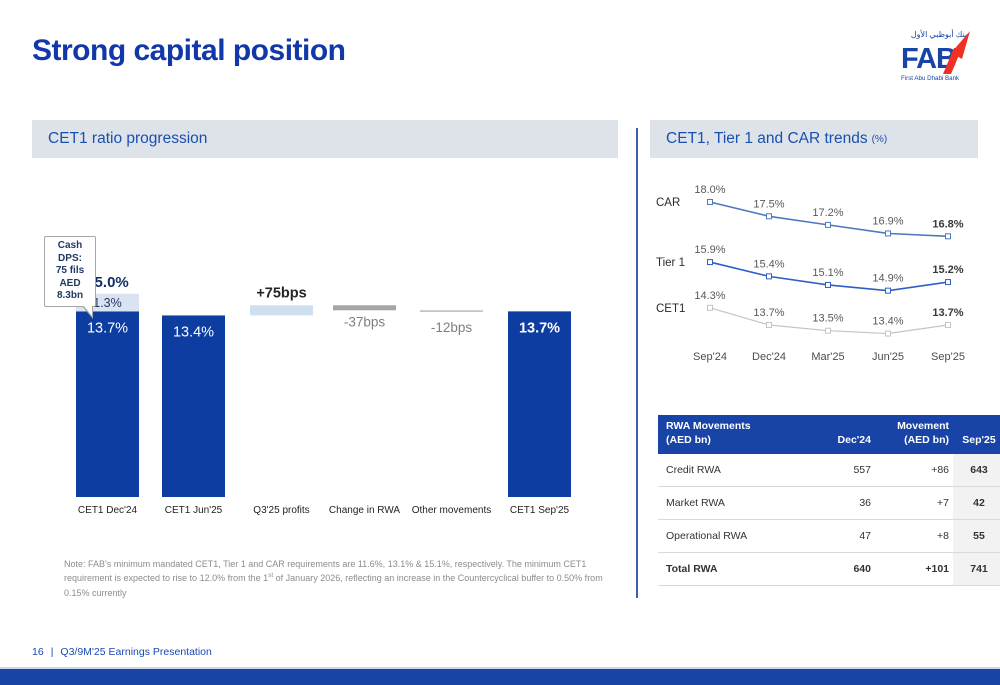 The image size is (1000, 685). I want to click on trend-series-name: CET1, so click(670, 309).